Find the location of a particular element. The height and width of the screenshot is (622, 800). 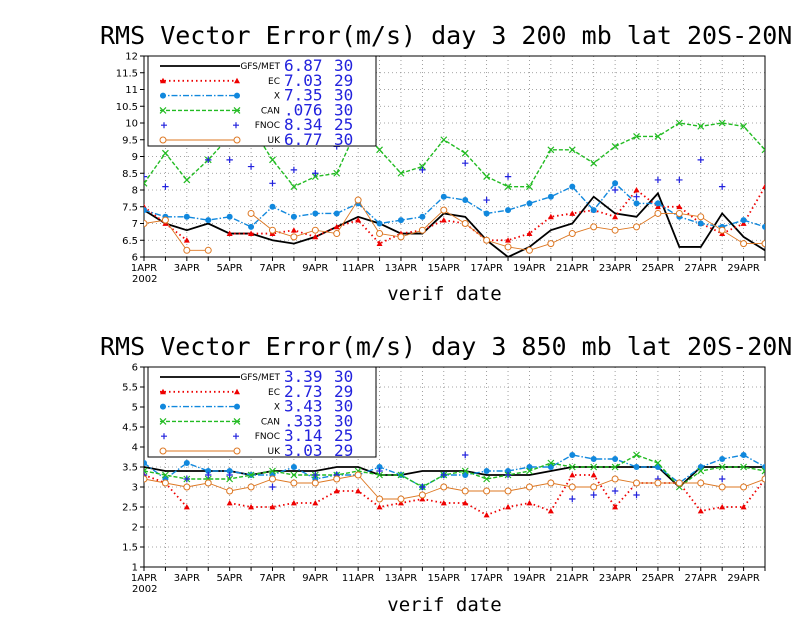

x-tick-label: 7APR is located at coordinates (272, 268).